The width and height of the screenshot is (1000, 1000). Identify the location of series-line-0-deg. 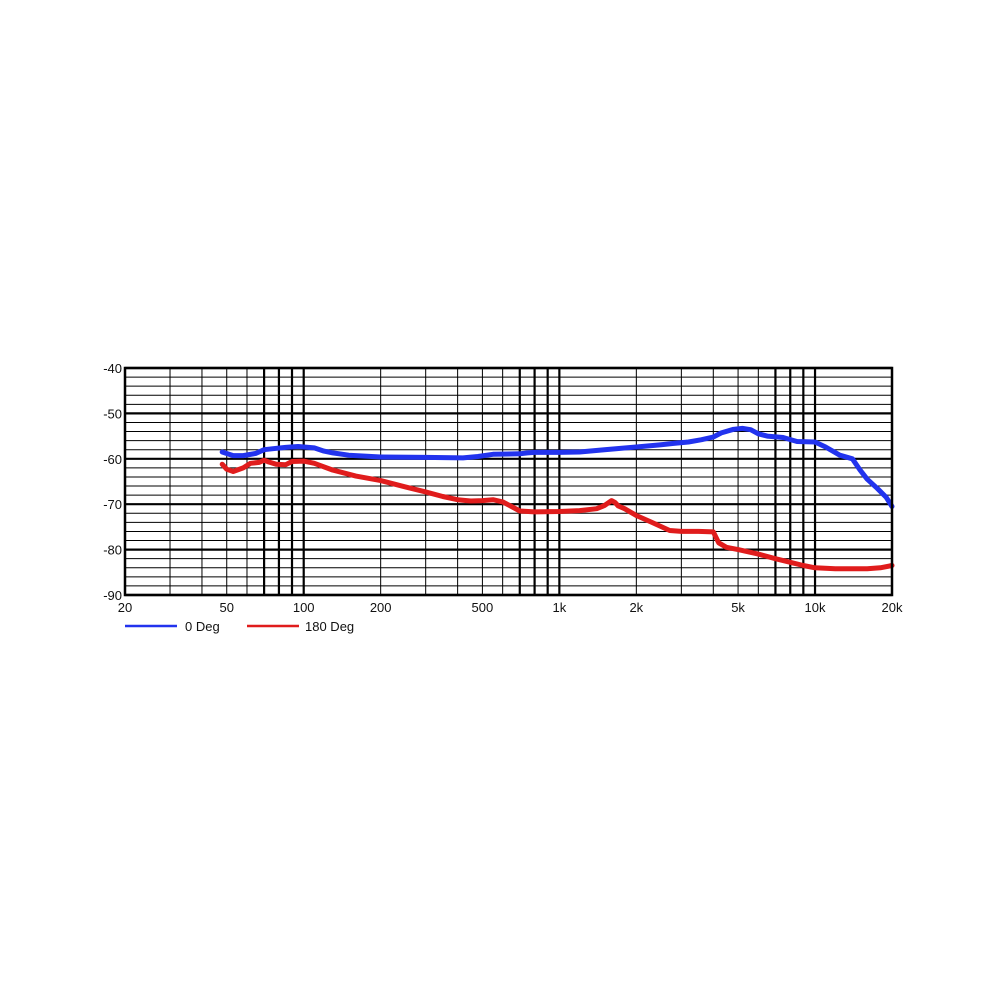
(557, 467).